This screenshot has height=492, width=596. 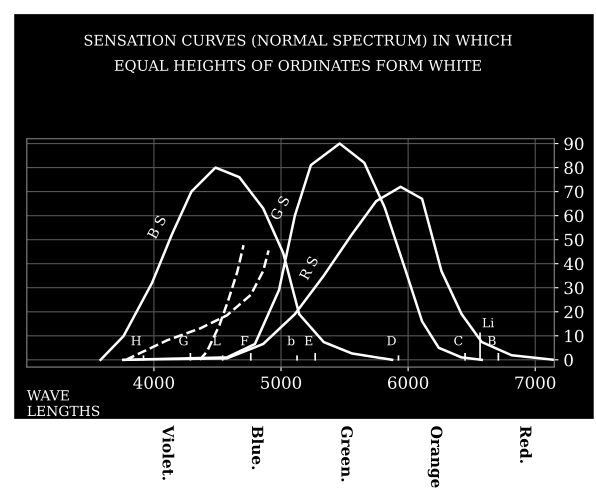 What do you see at coordinates (153, 382) in the screenshot?
I see `x-tick-label: 4000` at bounding box center [153, 382].